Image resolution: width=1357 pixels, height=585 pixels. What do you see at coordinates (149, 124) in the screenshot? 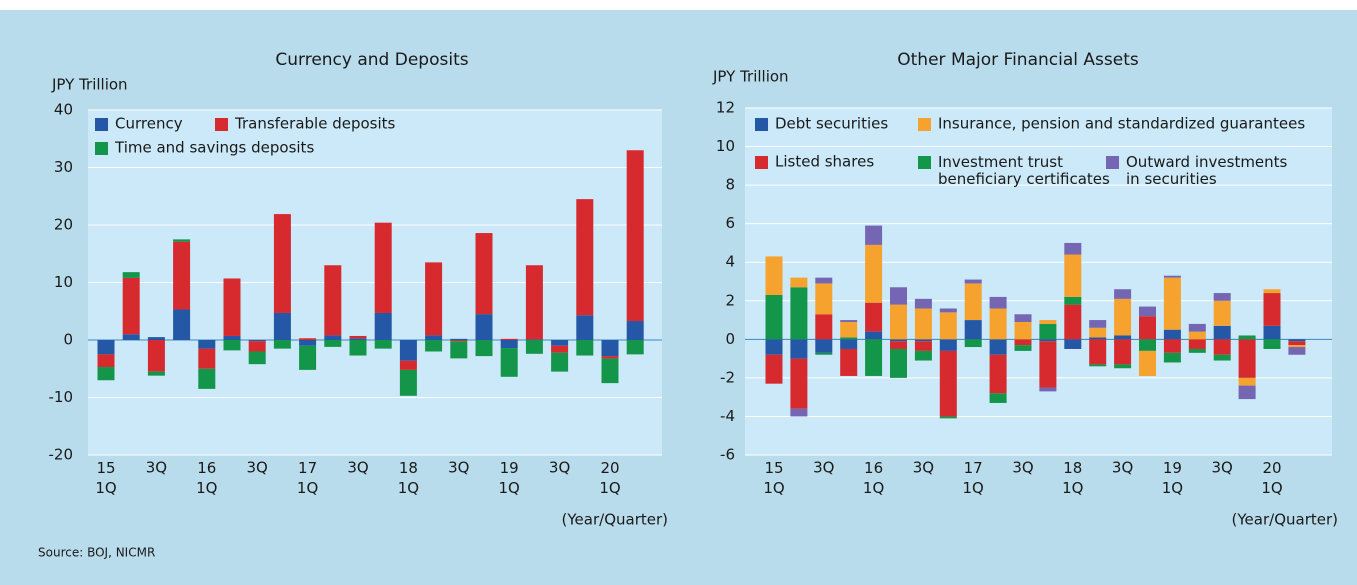
I see `legend-label: Currency` at bounding box center [149, 124].